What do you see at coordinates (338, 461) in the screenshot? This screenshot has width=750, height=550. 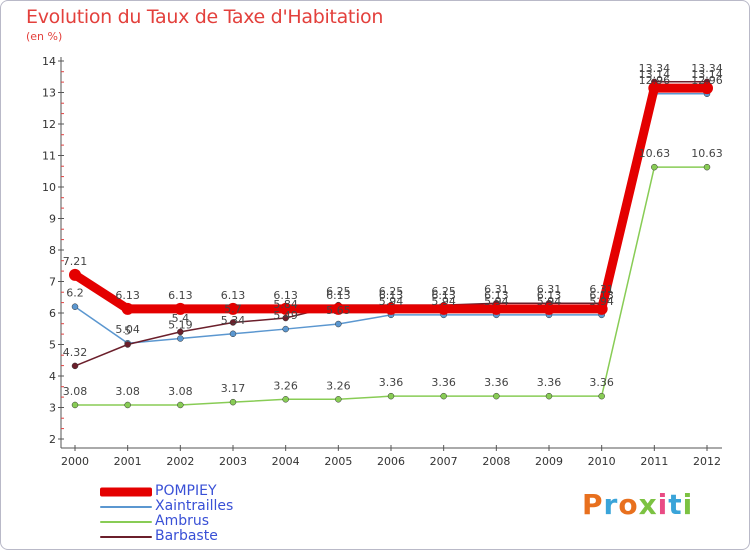 I see `x-tick-label: 2005` at bounding box center [338, 461].